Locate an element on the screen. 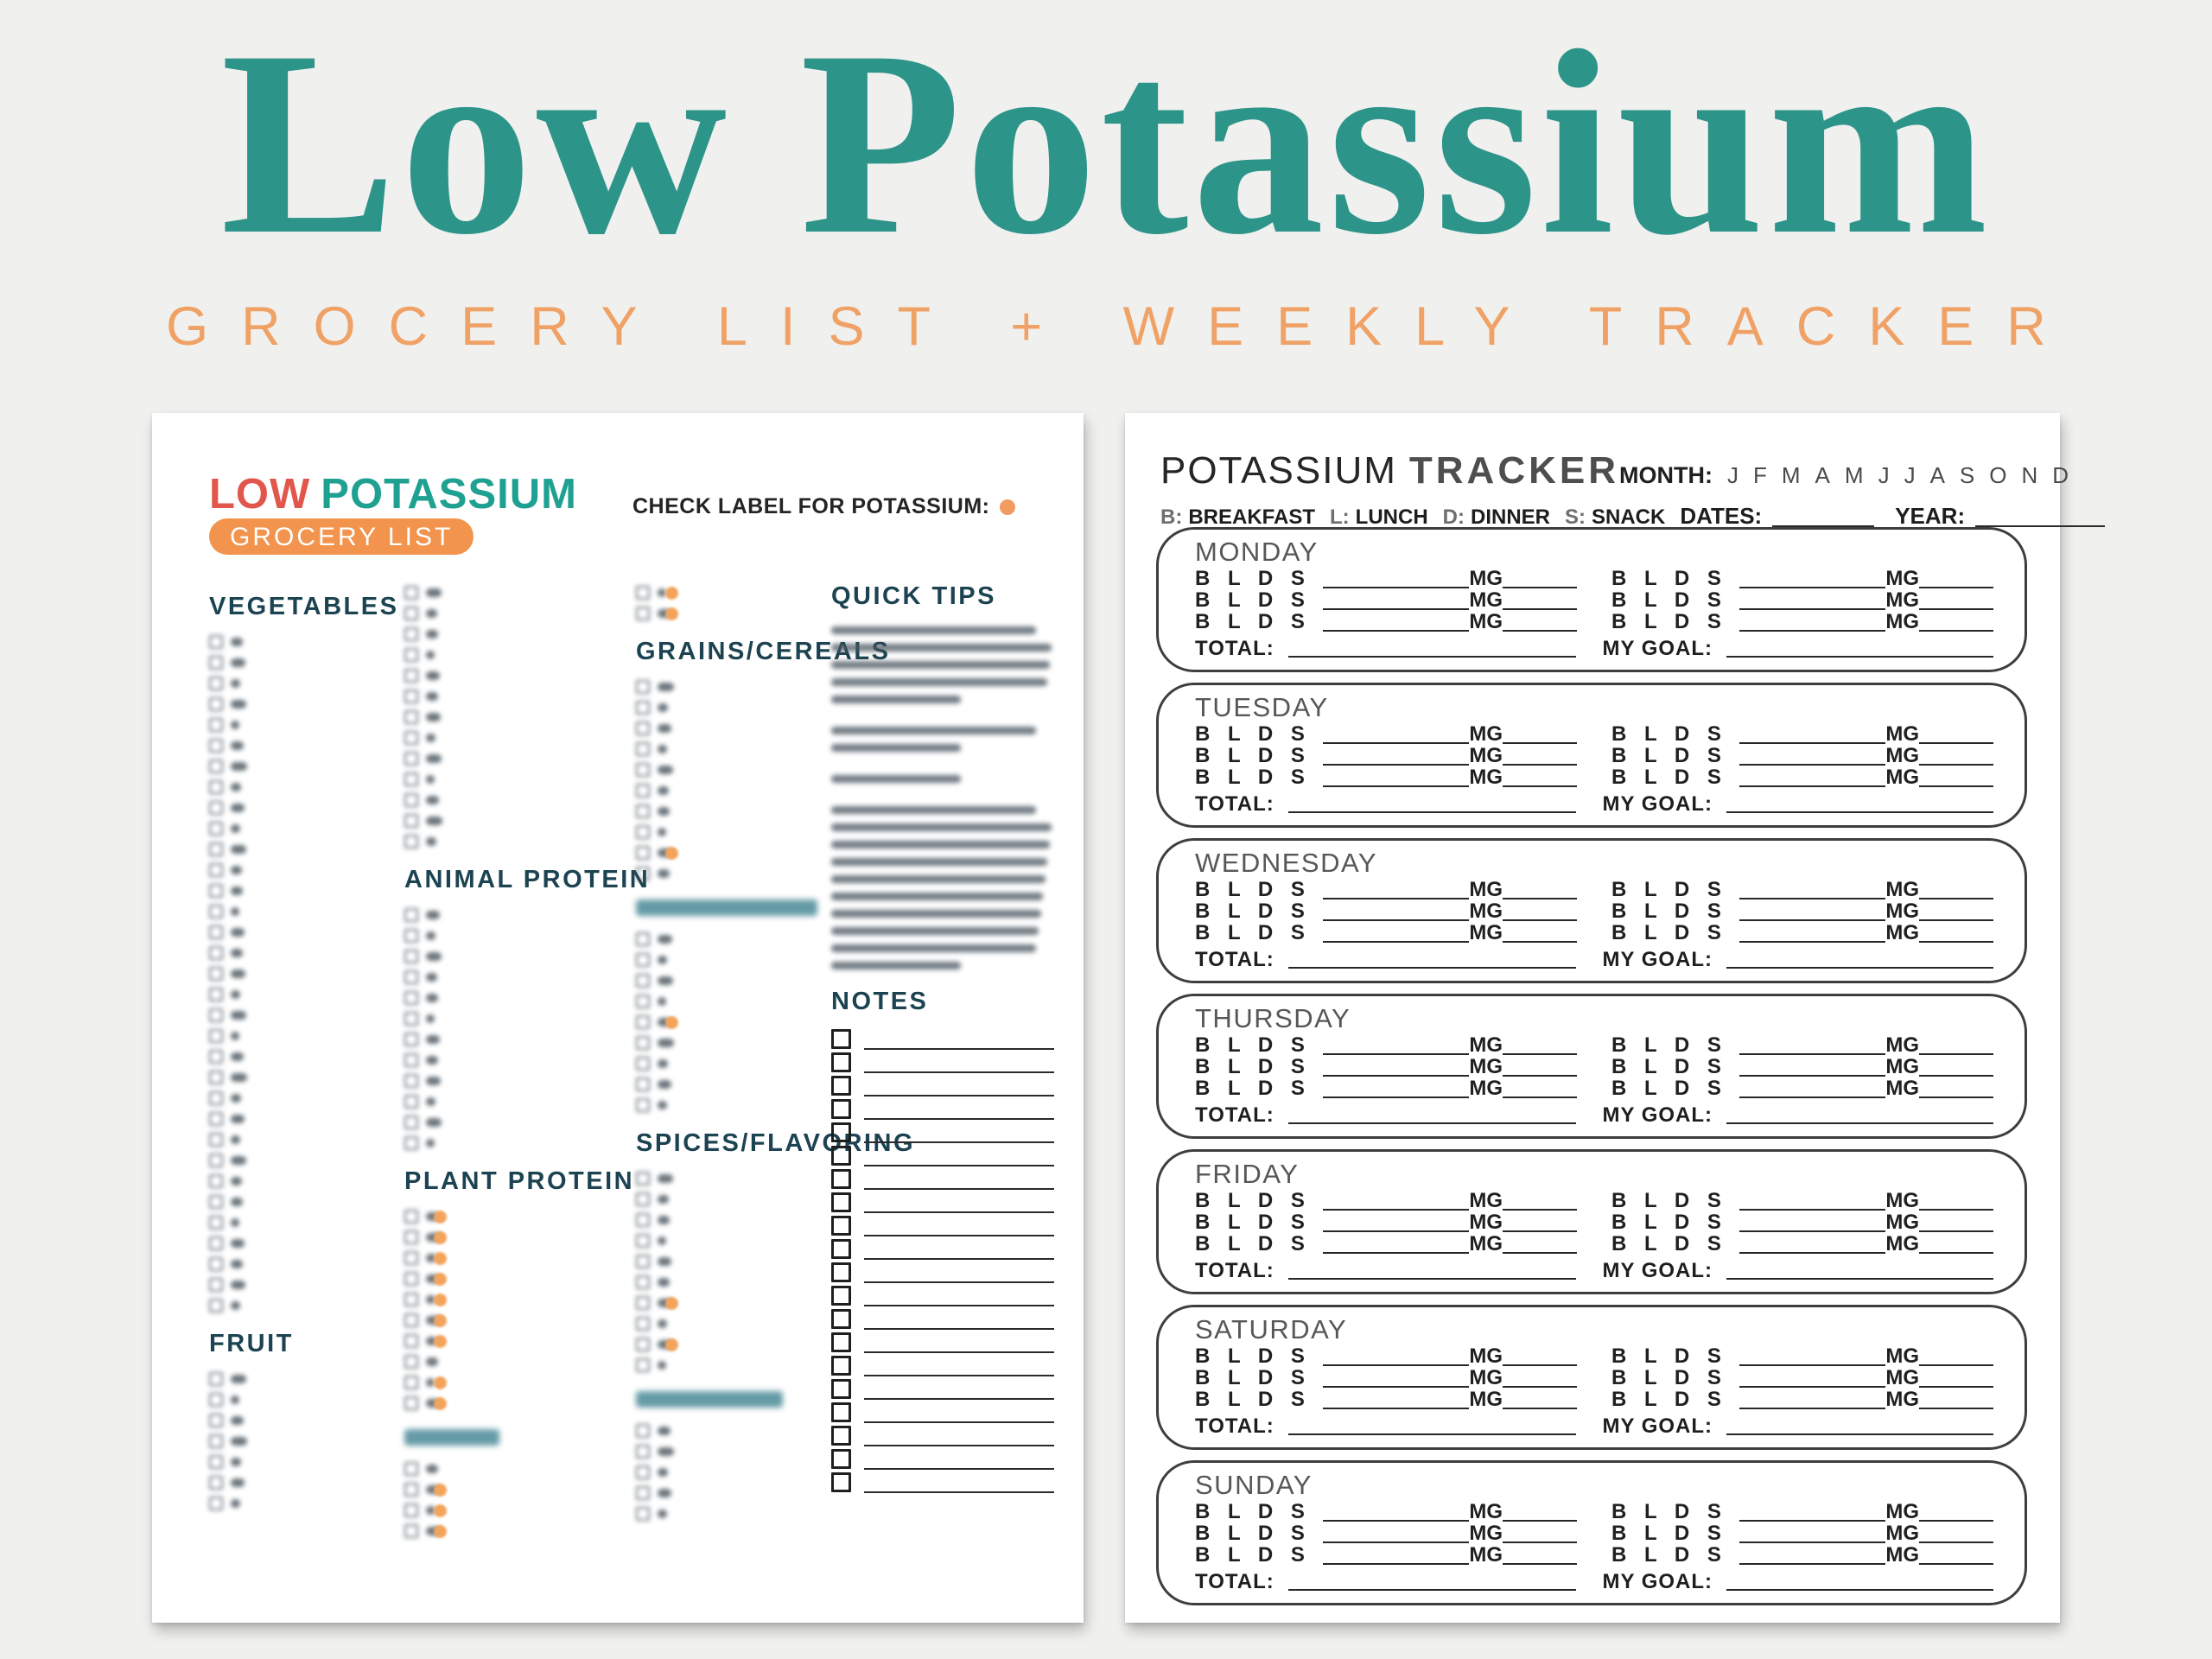  grocery-column: GRAINS/CEREALS SPICES/FLAVORING is located at coordinates (774, 1053).